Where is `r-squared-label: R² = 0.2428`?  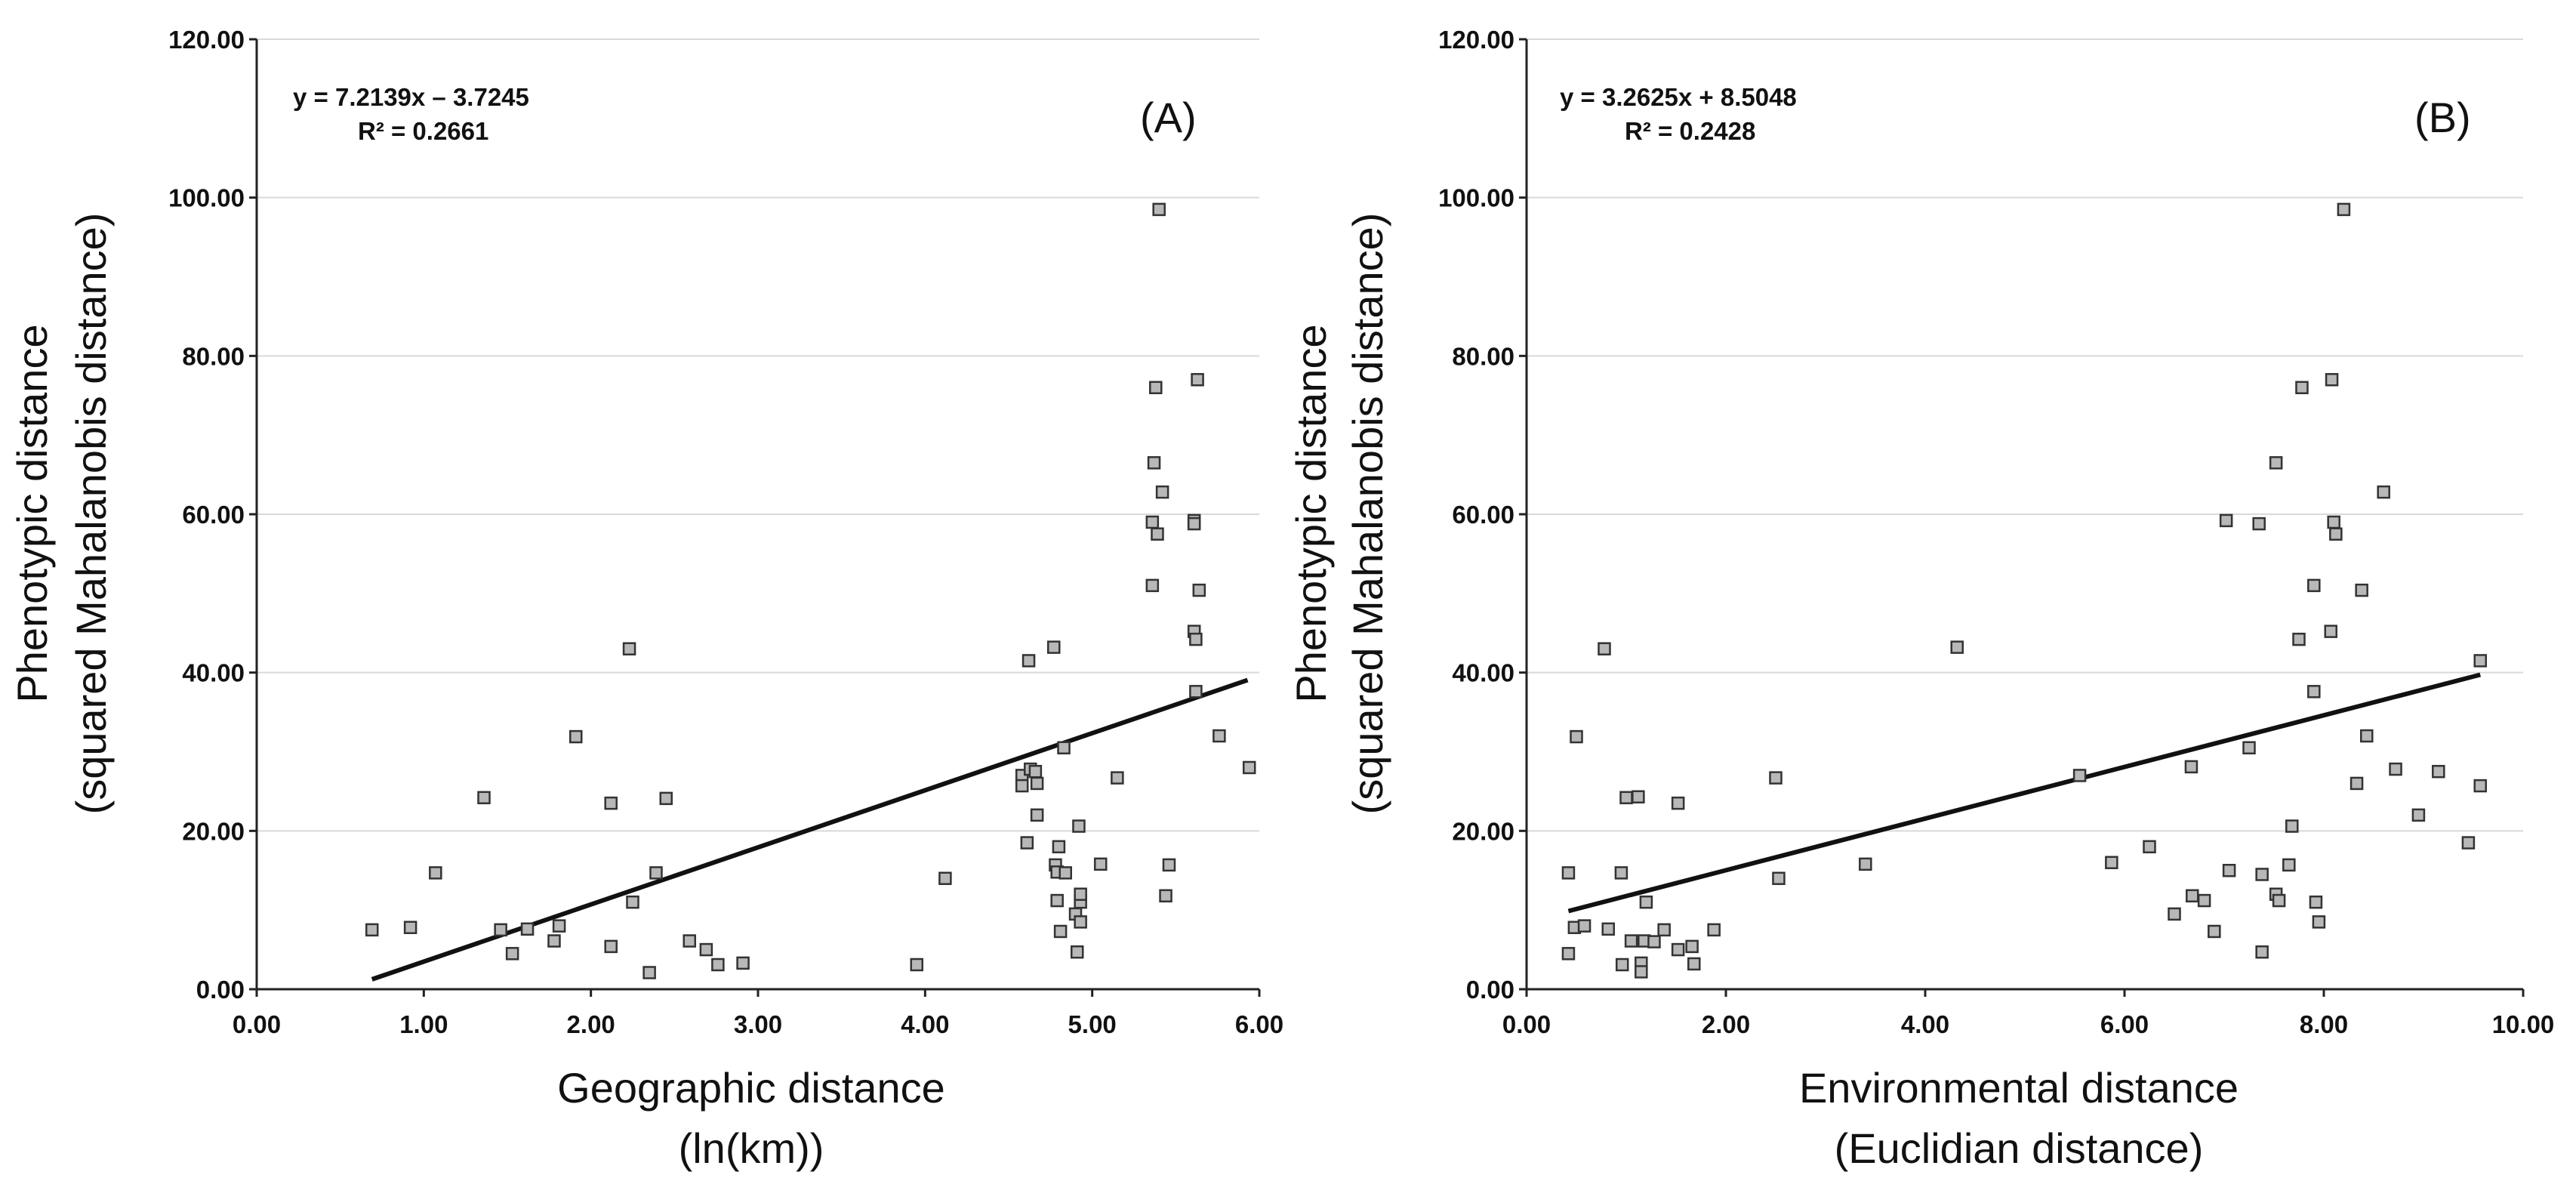
r-squared-label: R² = 0.2428 is located at coordinates (1690, 131).